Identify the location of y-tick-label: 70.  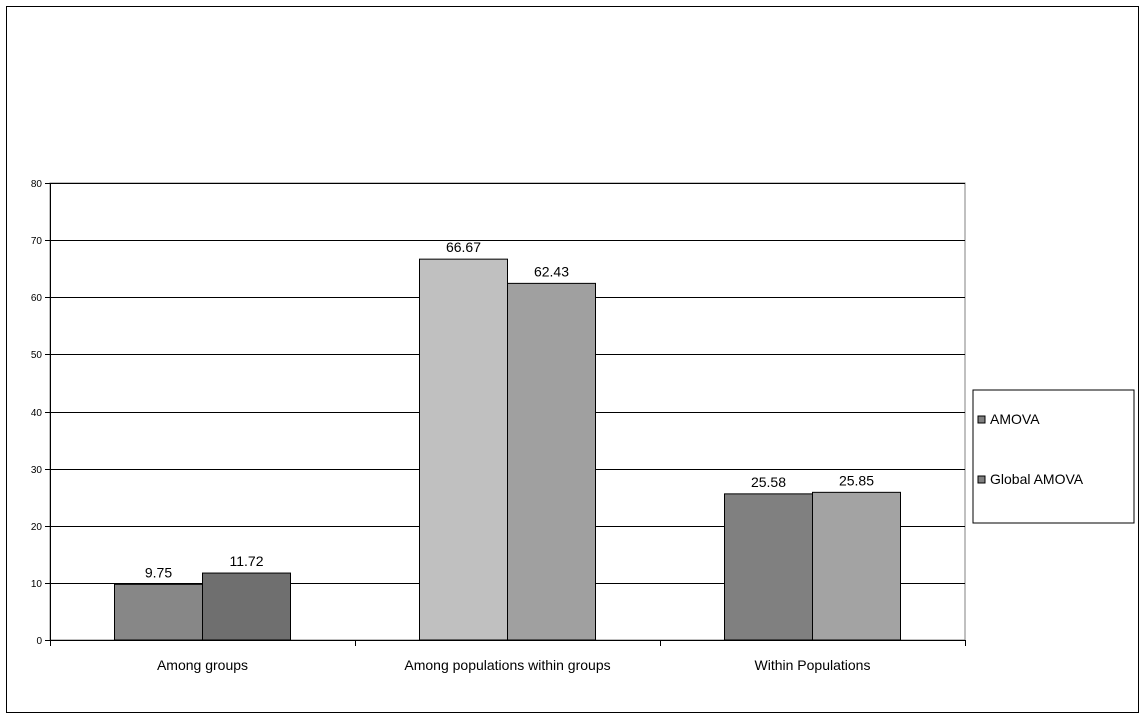
(37, 241).